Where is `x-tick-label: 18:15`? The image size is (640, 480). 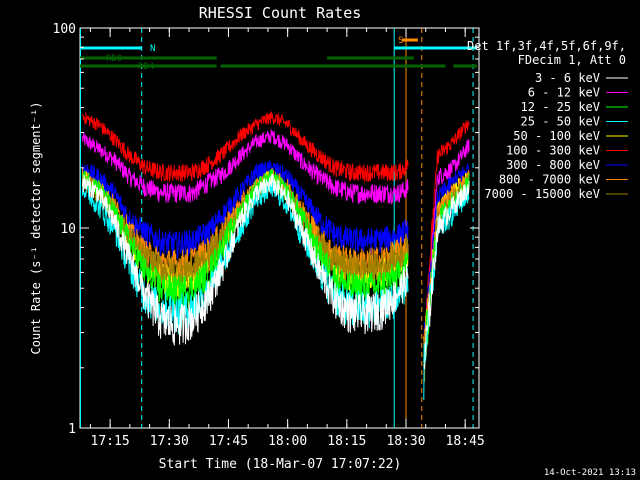
x-tick-label: 18:15 is located at coordinates (346, 441).